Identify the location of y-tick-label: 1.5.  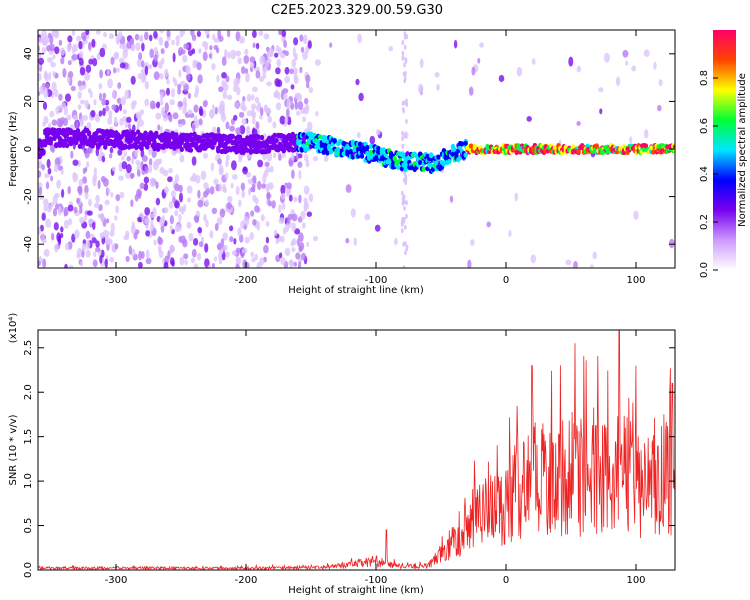
(28, 437).